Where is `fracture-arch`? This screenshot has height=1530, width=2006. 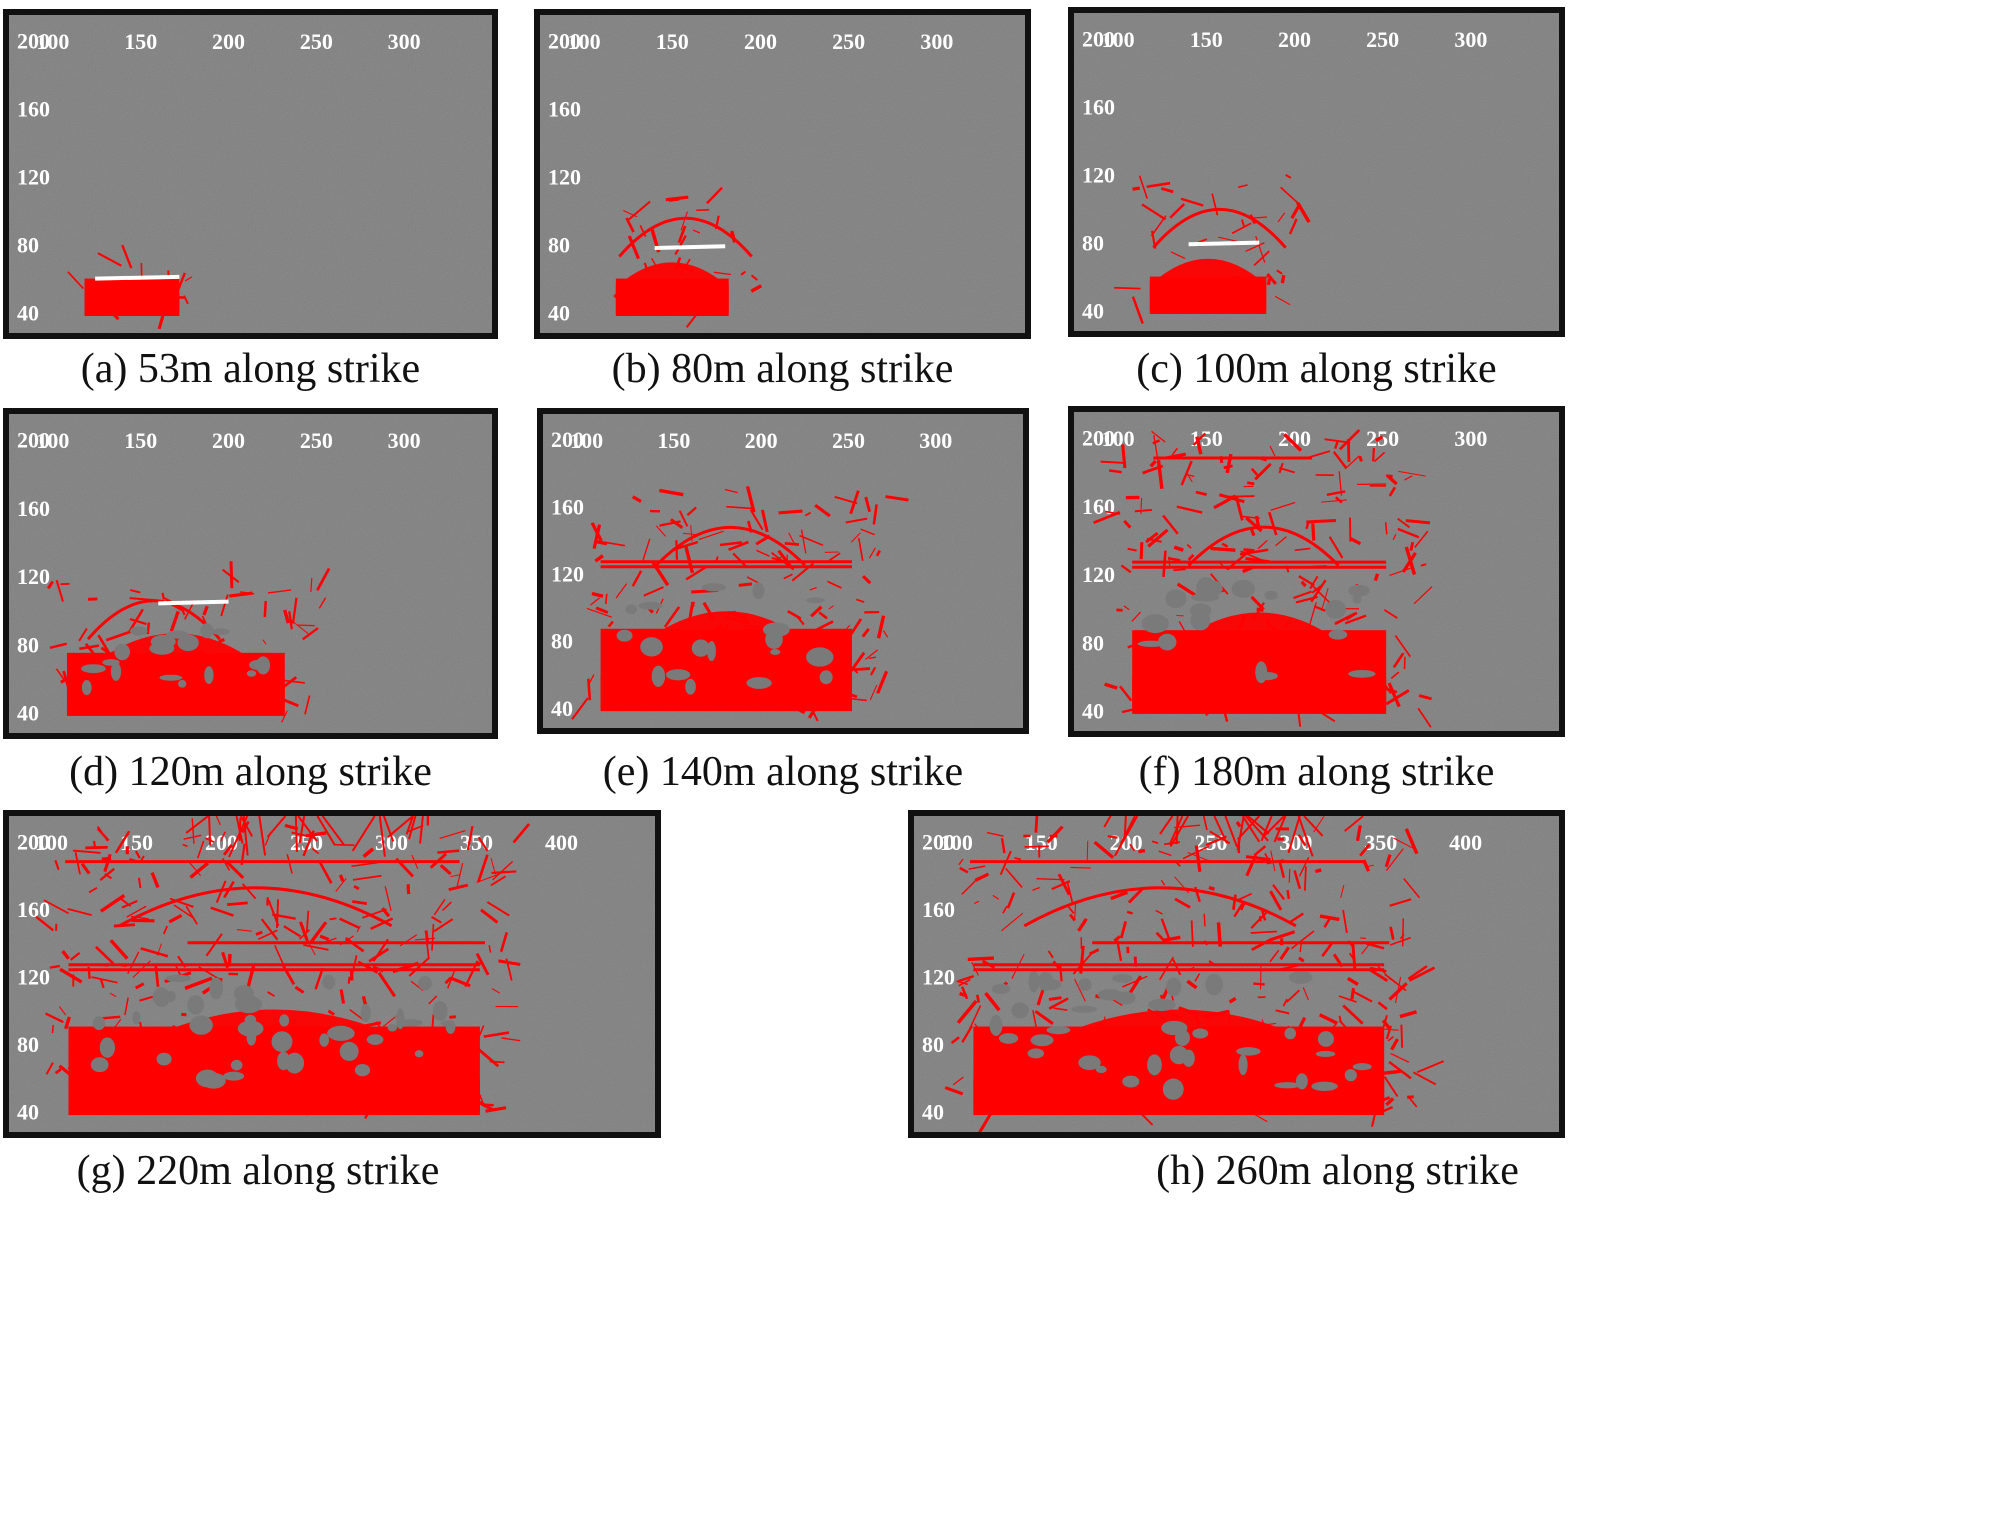 fracture-arch is located at coordinates (1160, 907).